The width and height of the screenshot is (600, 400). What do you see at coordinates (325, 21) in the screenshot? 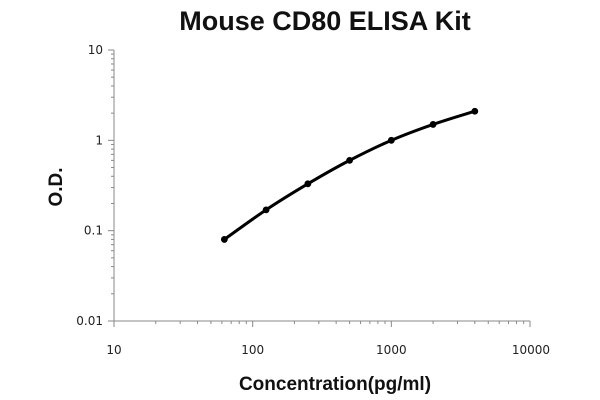
I see `chart-title: Mouse CD80 ELISA Kit` at bounding box center [325, 21].